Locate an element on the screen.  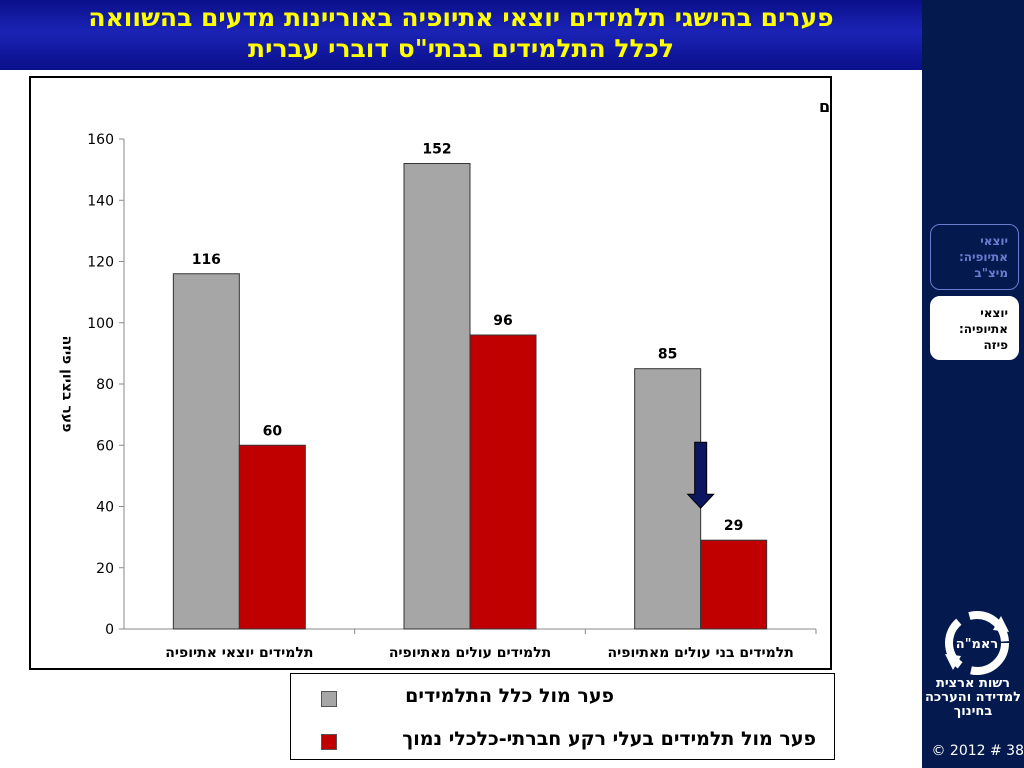
y-tick-label: 20 is located at coordinates (105, 569).